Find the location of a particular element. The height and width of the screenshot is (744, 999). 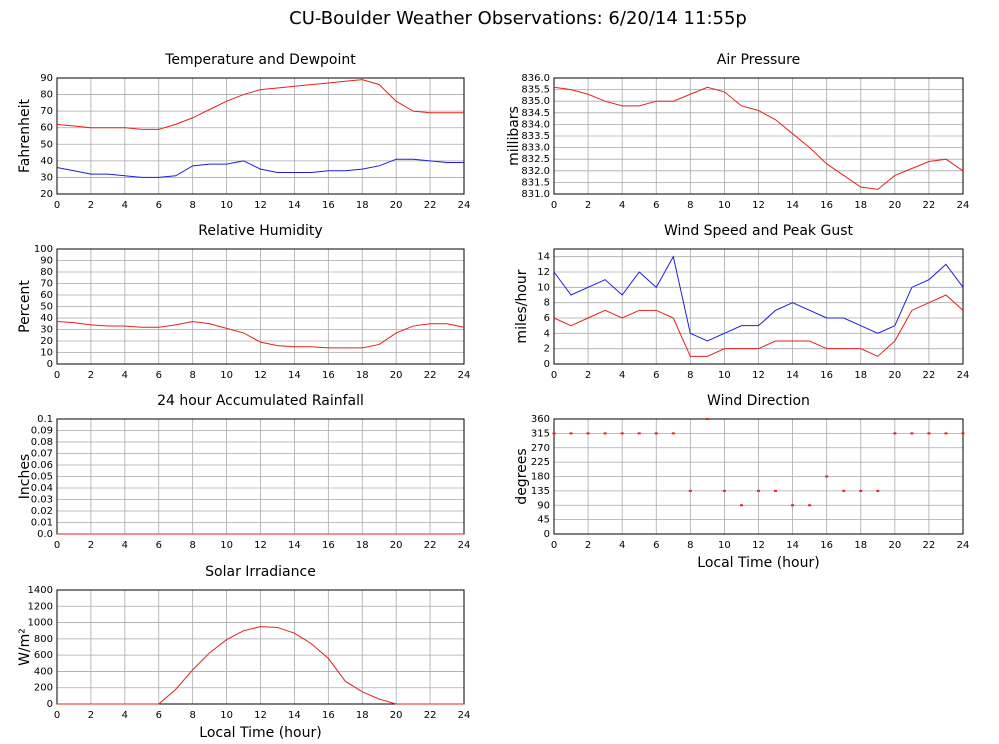

y-tick-label: 360 is located at coordinates (540, 419).